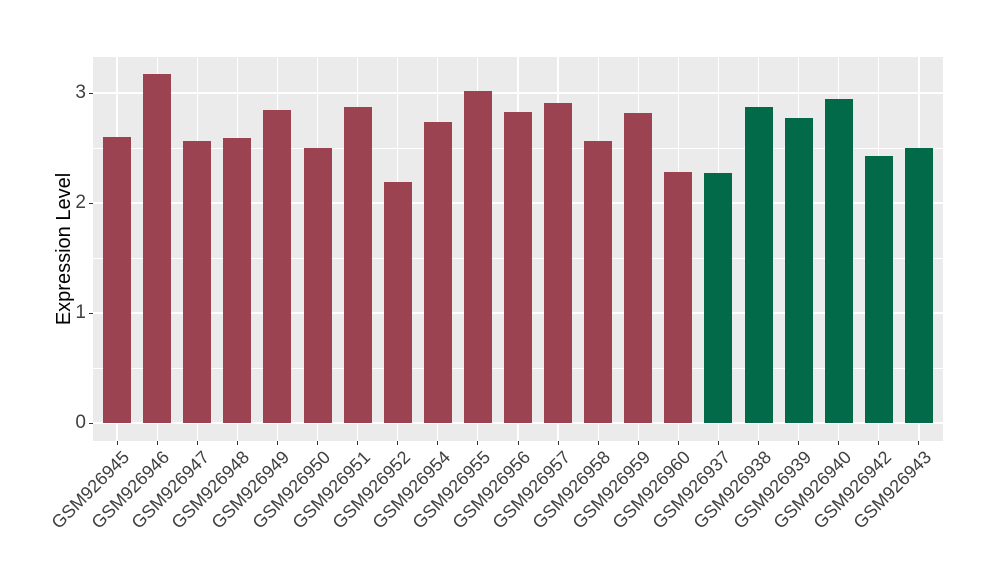 The image size is (1000, 580). What do you see at coordinates (157, 248) in the screenshot?
I see `bar-GSM926946` at bounding box center [157, 248].